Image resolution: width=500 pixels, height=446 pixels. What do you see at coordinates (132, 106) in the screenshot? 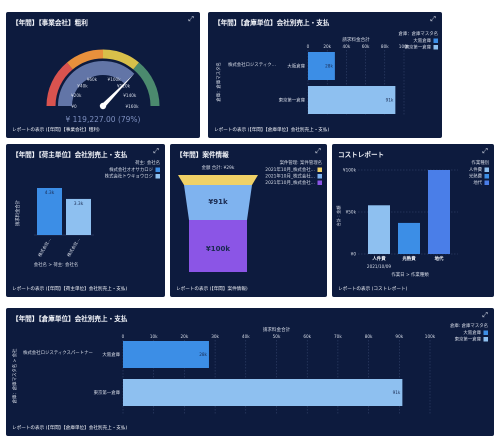
I see `gauge-tick-label: ¥160k` at bounding box center [132, 106].